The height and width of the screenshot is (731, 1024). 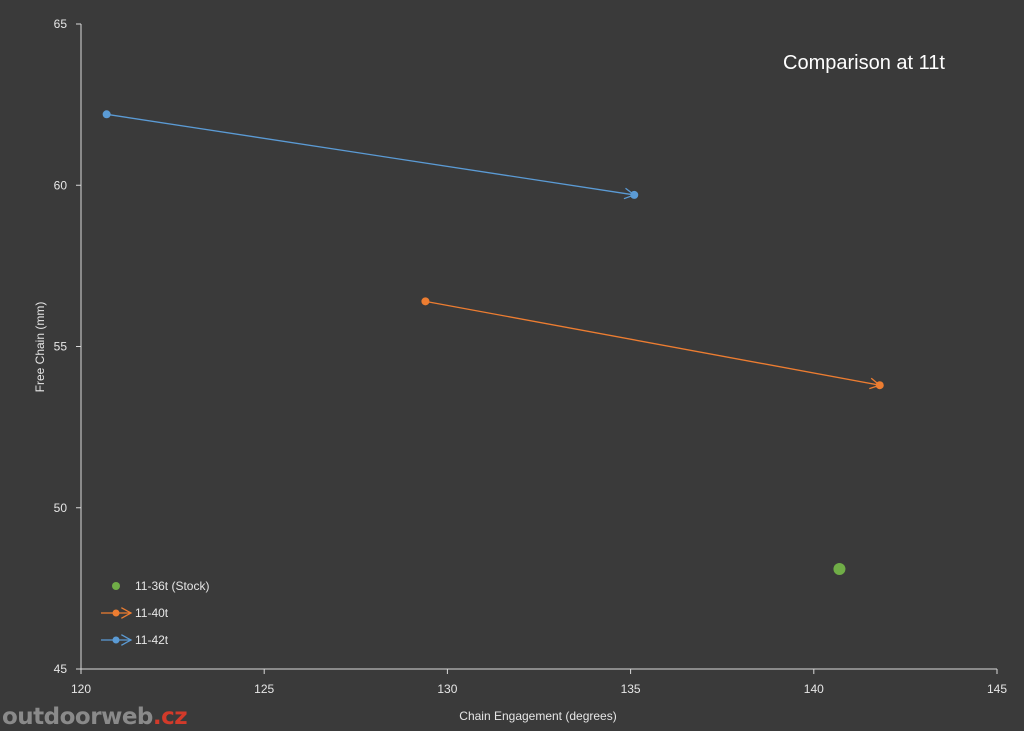 I want to click on watermark-logo: outdoorweb.cz, so click(x=95, y=717).